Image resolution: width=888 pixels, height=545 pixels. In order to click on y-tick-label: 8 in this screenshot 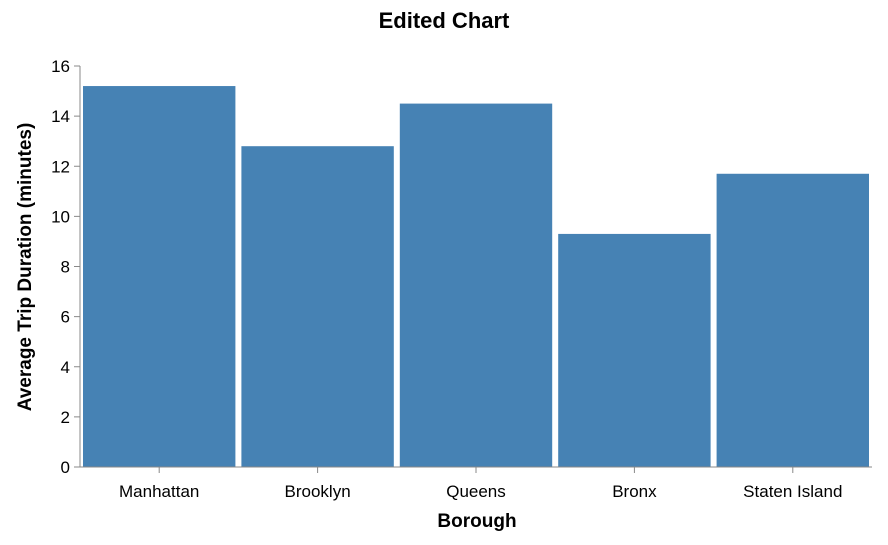, I will do `click(65, 267)`.